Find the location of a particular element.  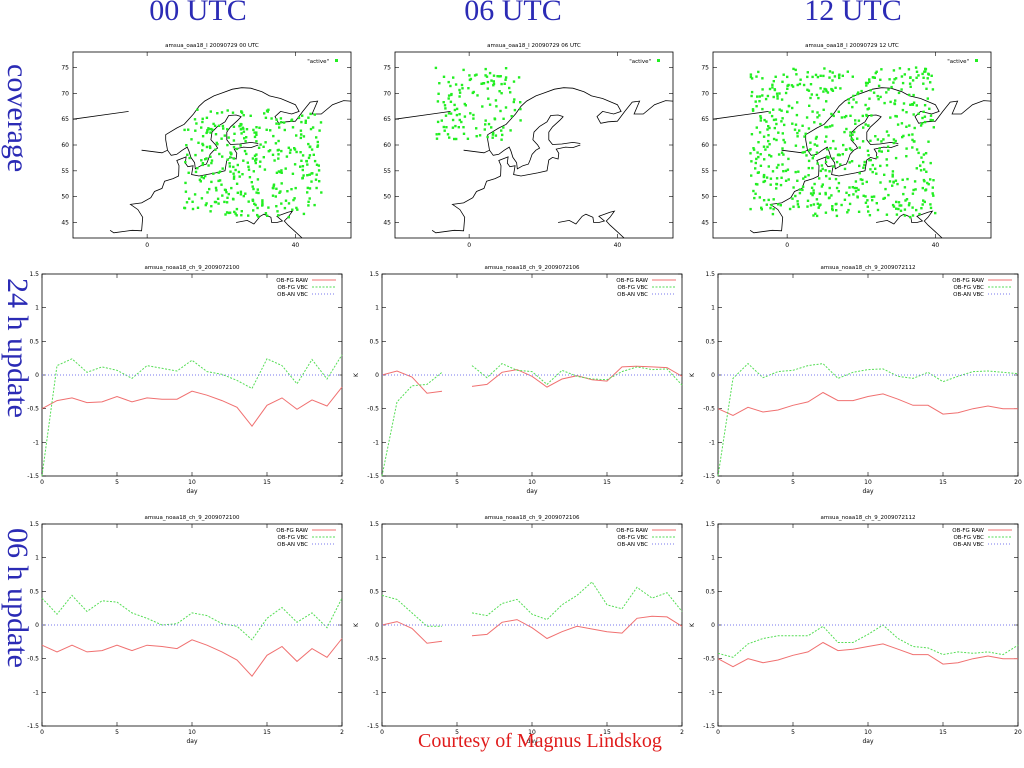

legend-marker is located at coordinates (658, 60).